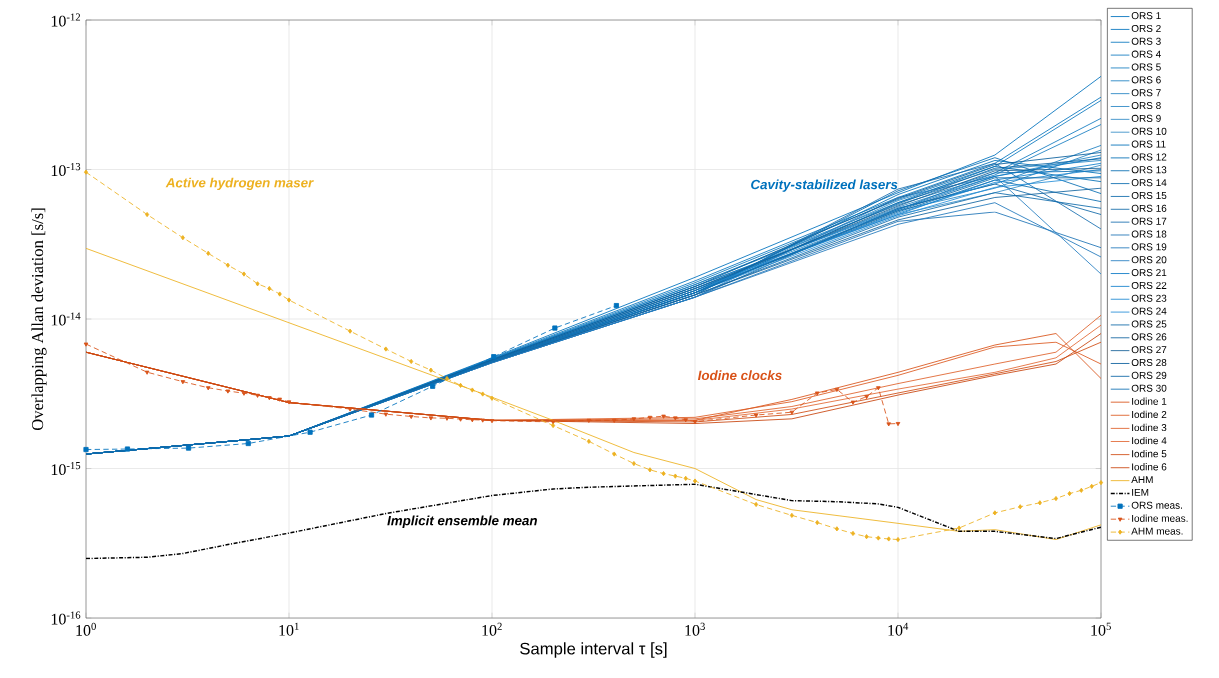  What do you see at coordinates (66, 469) in the screenshot?
I see `y-tick-label: 10$^{-15}$` at bounding box center [66, 469].